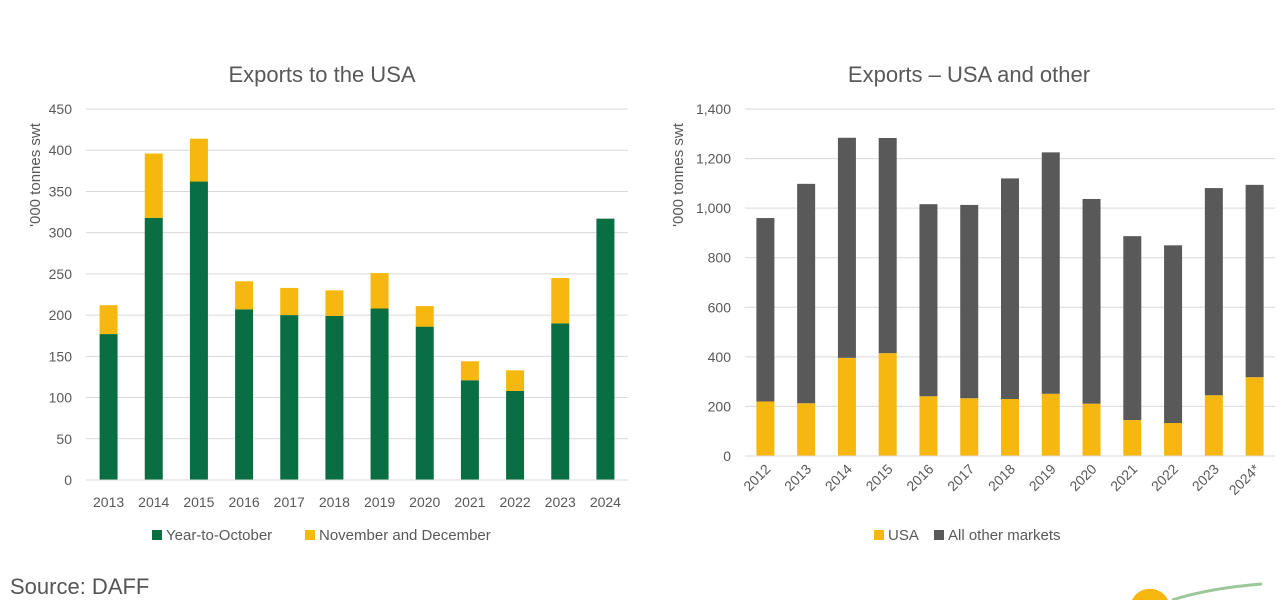 Image resolution: width=1281 pixels, height=600 pixels. Describe the element at coordinates (80, 586) in the screenshot. I see `source-note: Source: DAFF` at that location.